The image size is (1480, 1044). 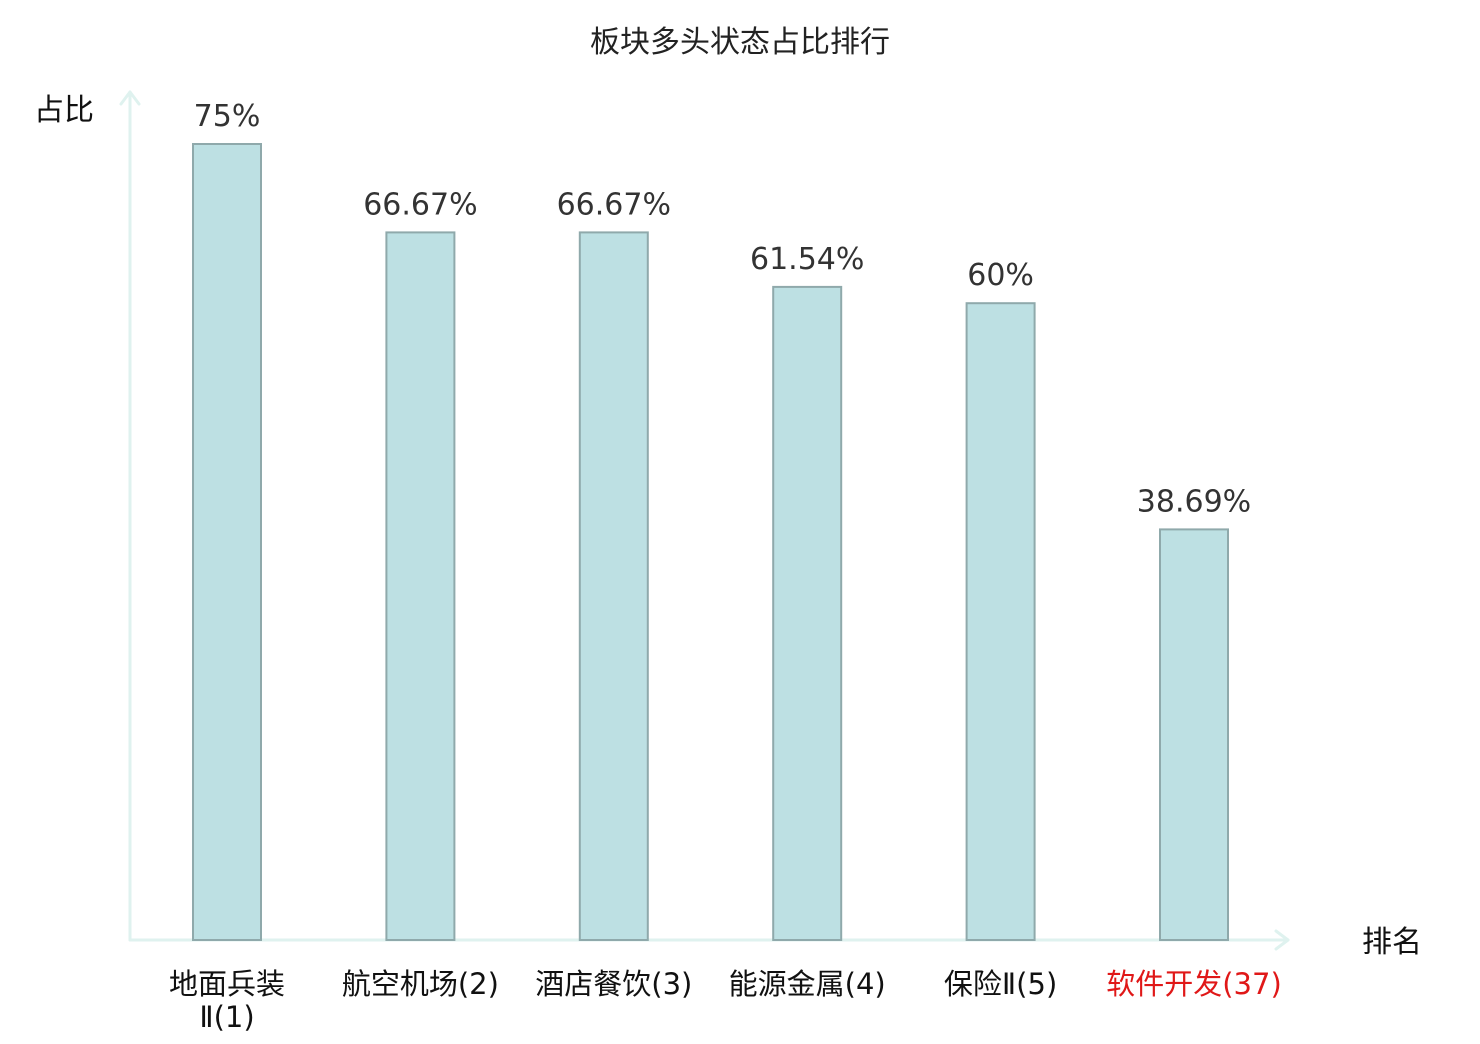 I want to click on x-tick-label: 酒店餐饮(3), so click(x=613, y=984).